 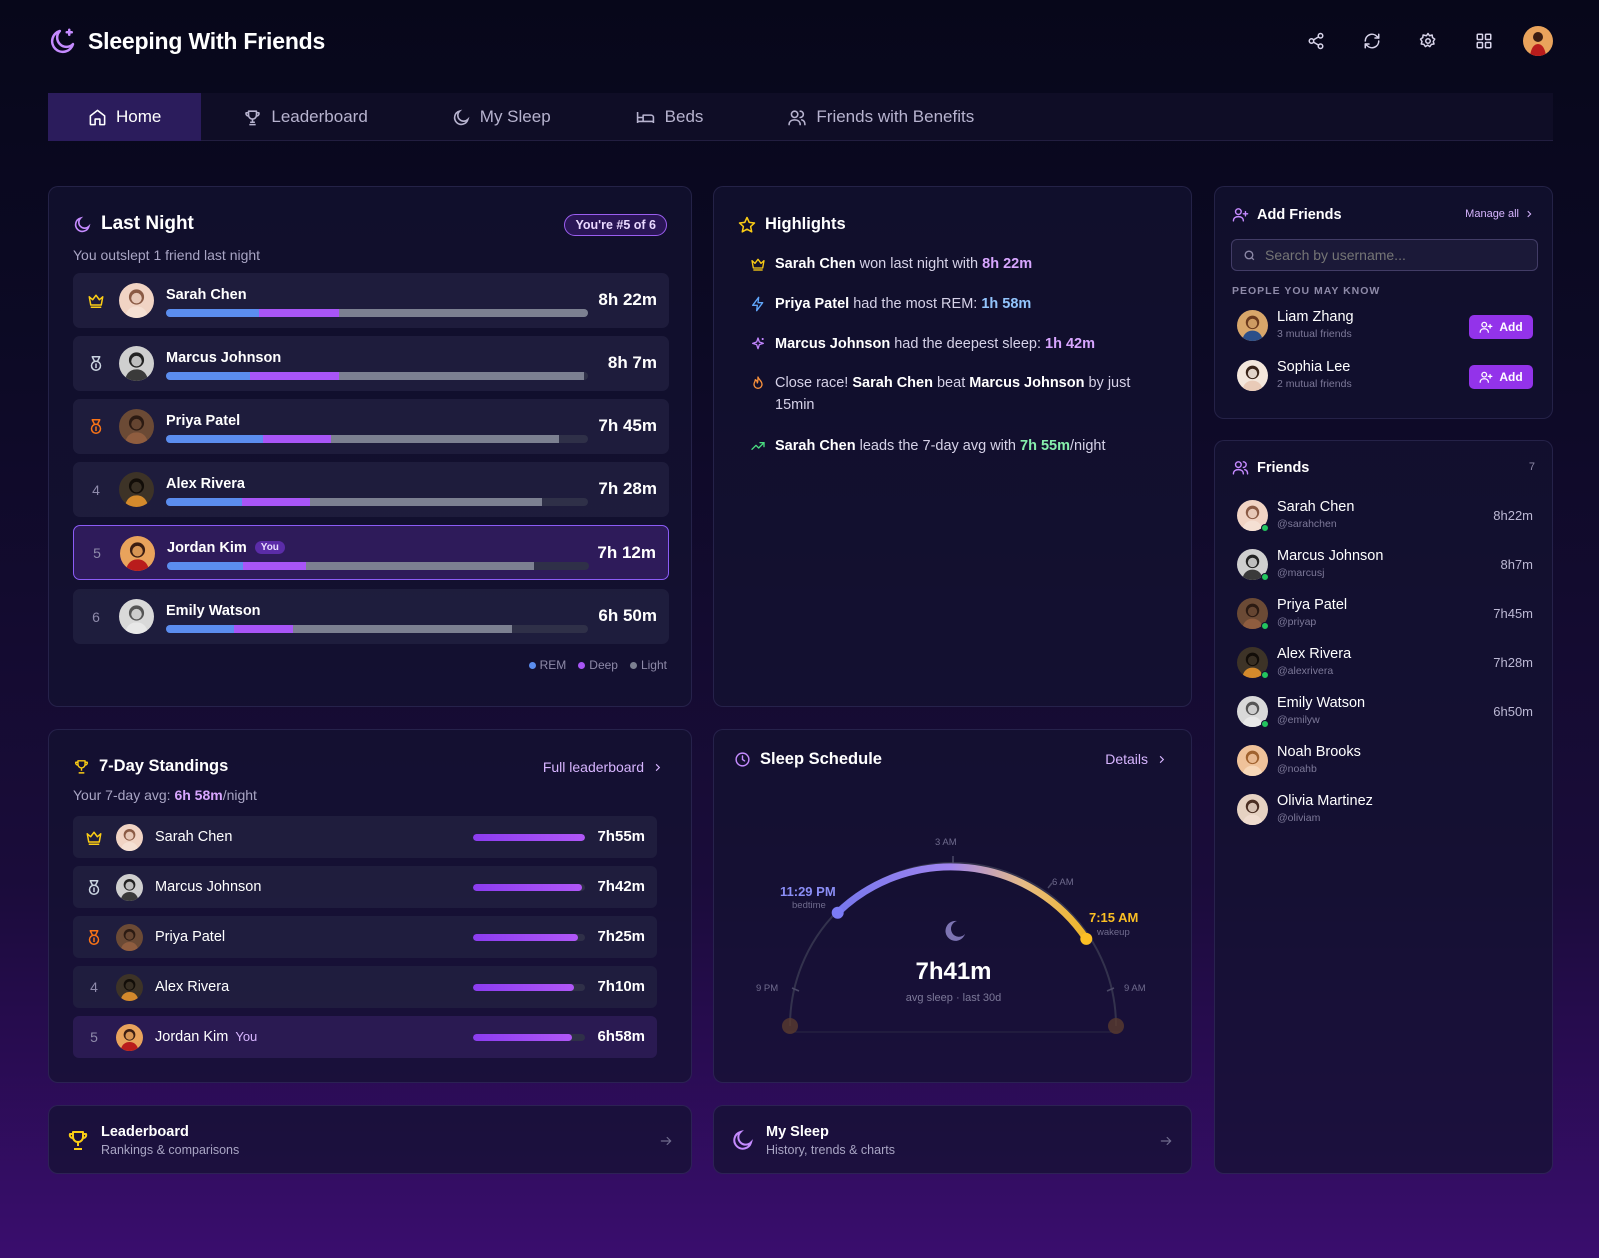 I want to click on link-subtitle: History, trends & charts, so click(x=830, y=1150).